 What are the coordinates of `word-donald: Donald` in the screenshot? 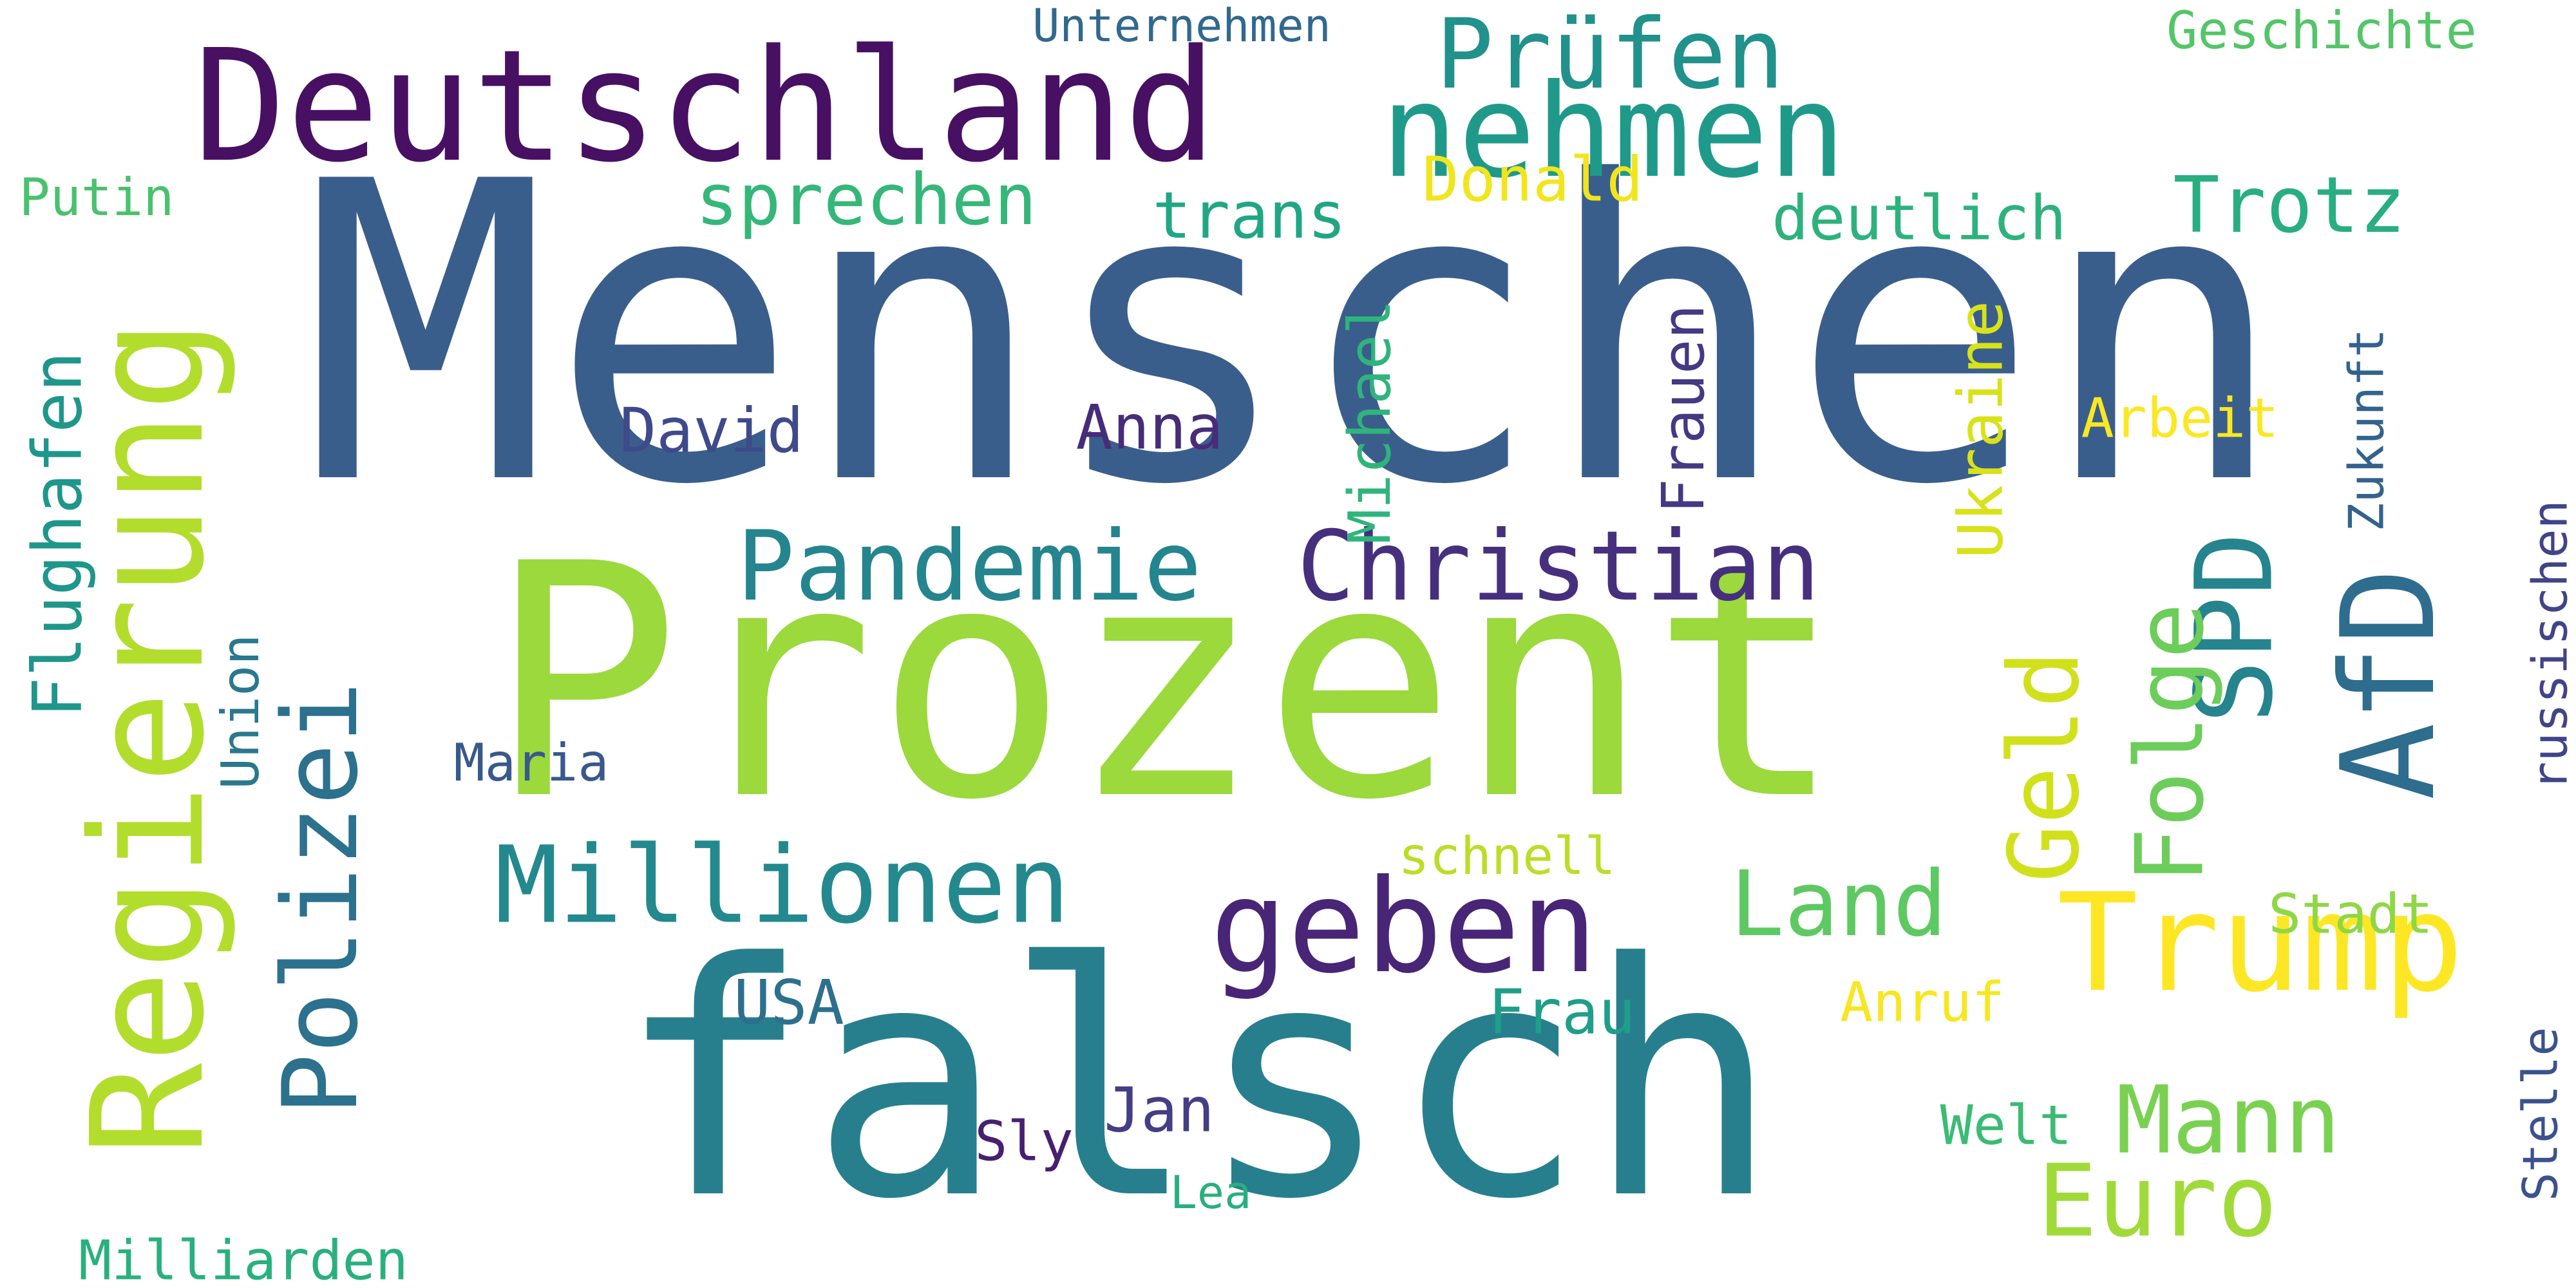 It's located at (1533, 180).